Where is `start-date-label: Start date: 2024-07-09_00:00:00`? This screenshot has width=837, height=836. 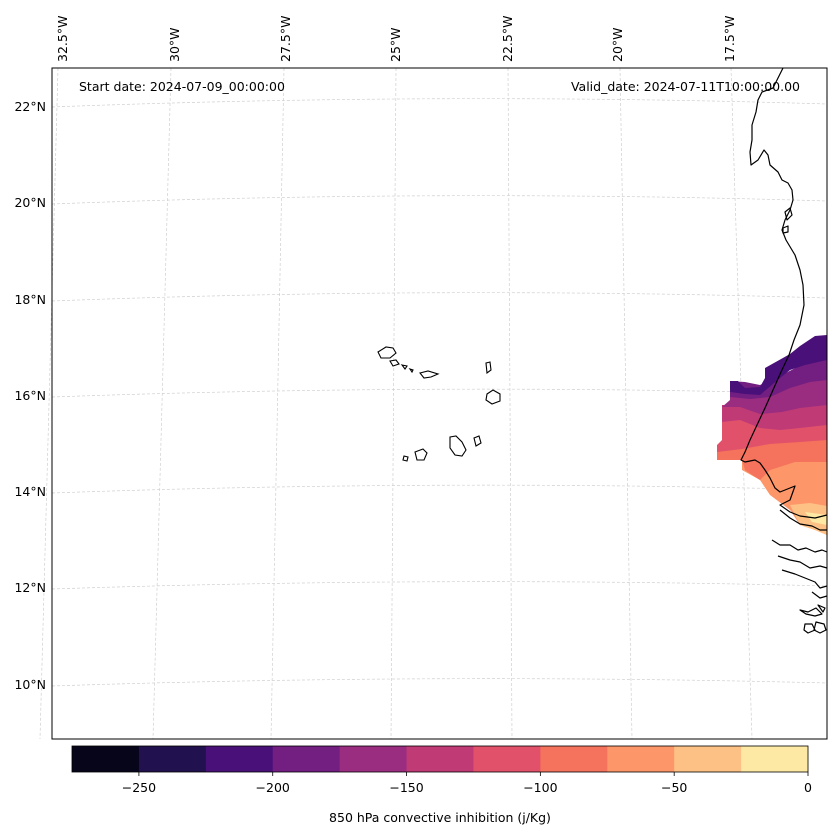 start-date-label: Start date: 2024-07-09_00:00:00 is located at coordinates (182, 86).